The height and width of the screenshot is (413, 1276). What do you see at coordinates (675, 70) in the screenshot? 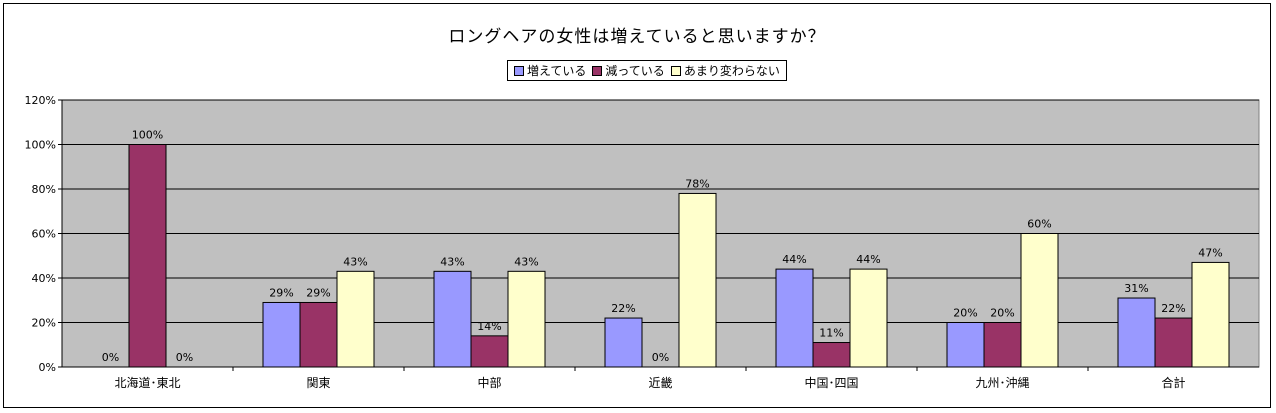
I see `legend-swatch-unchanged` at bounding box center [675, 70].